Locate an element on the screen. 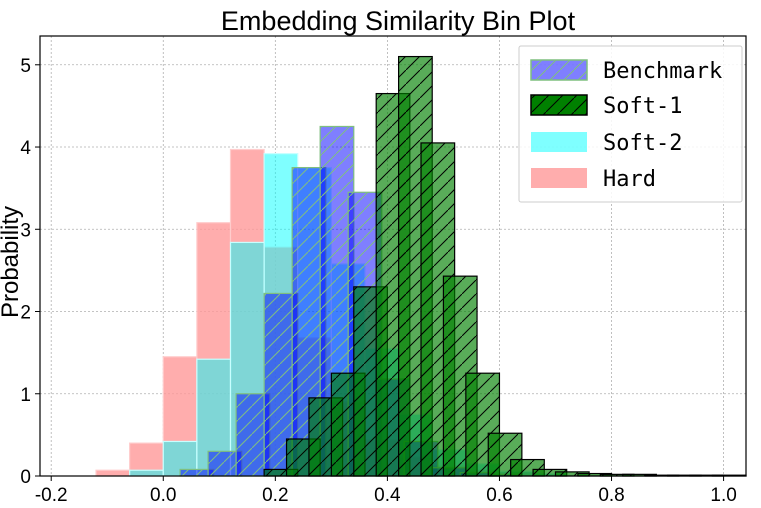  legend-label-soft-2: Soft-2 is located at coordinates (642, 143).